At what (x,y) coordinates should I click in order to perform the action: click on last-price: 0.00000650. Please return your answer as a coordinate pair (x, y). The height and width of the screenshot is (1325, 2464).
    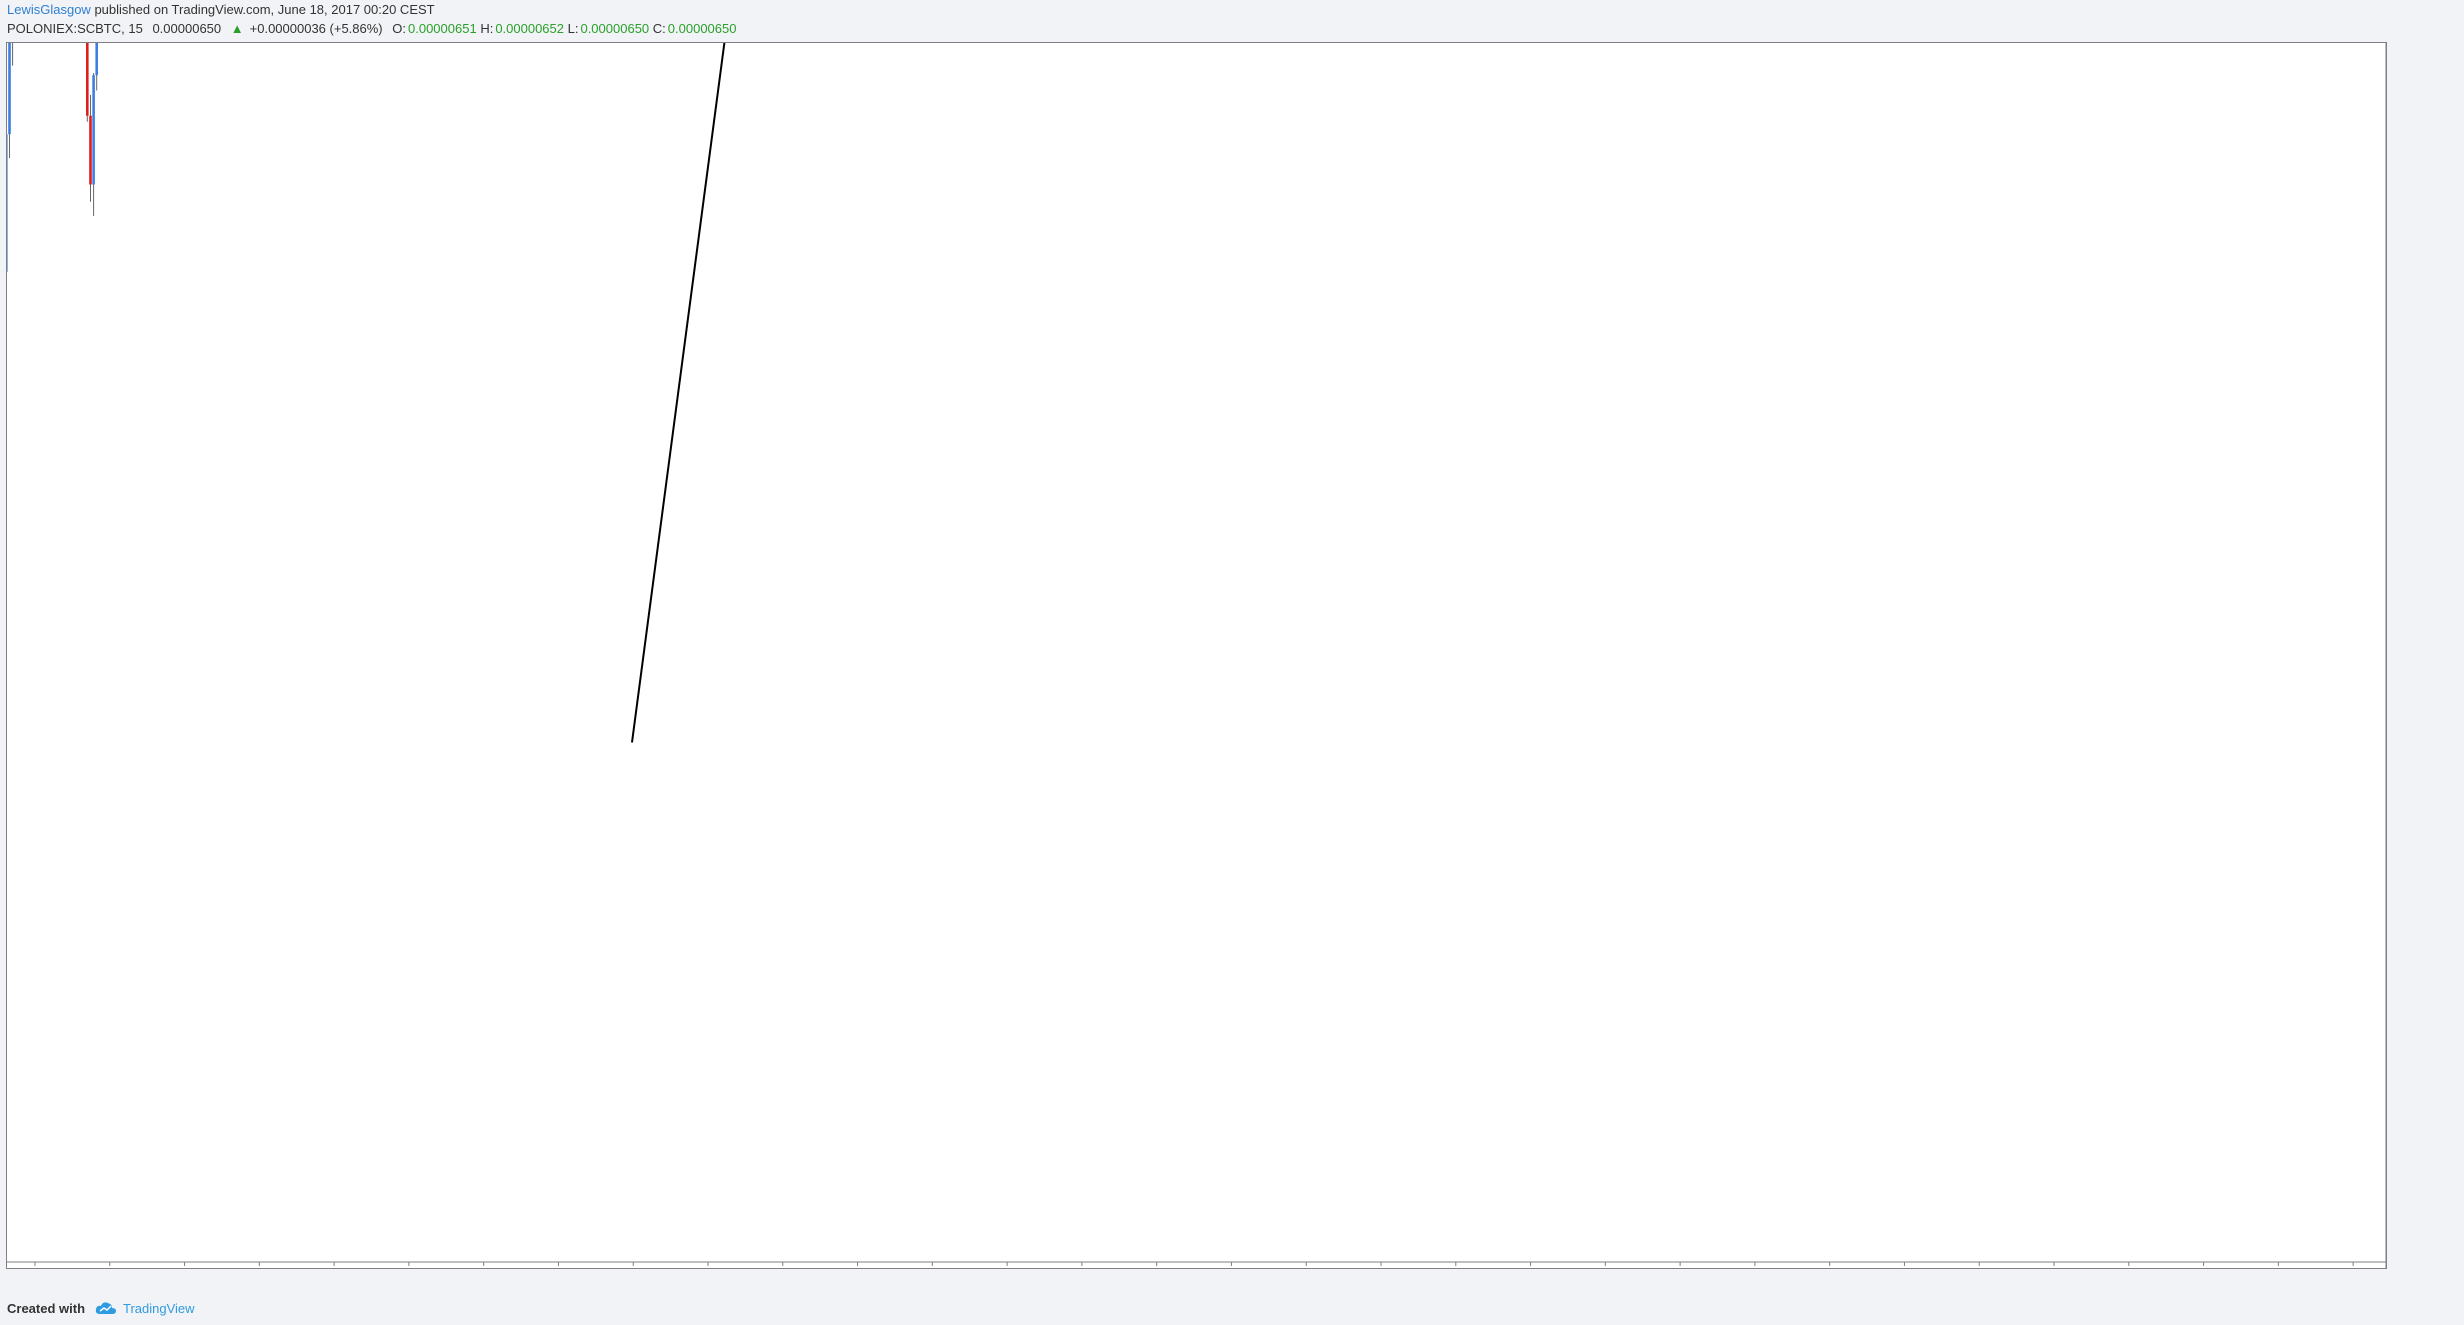
    Looking at the image, I should click on (187, 28).